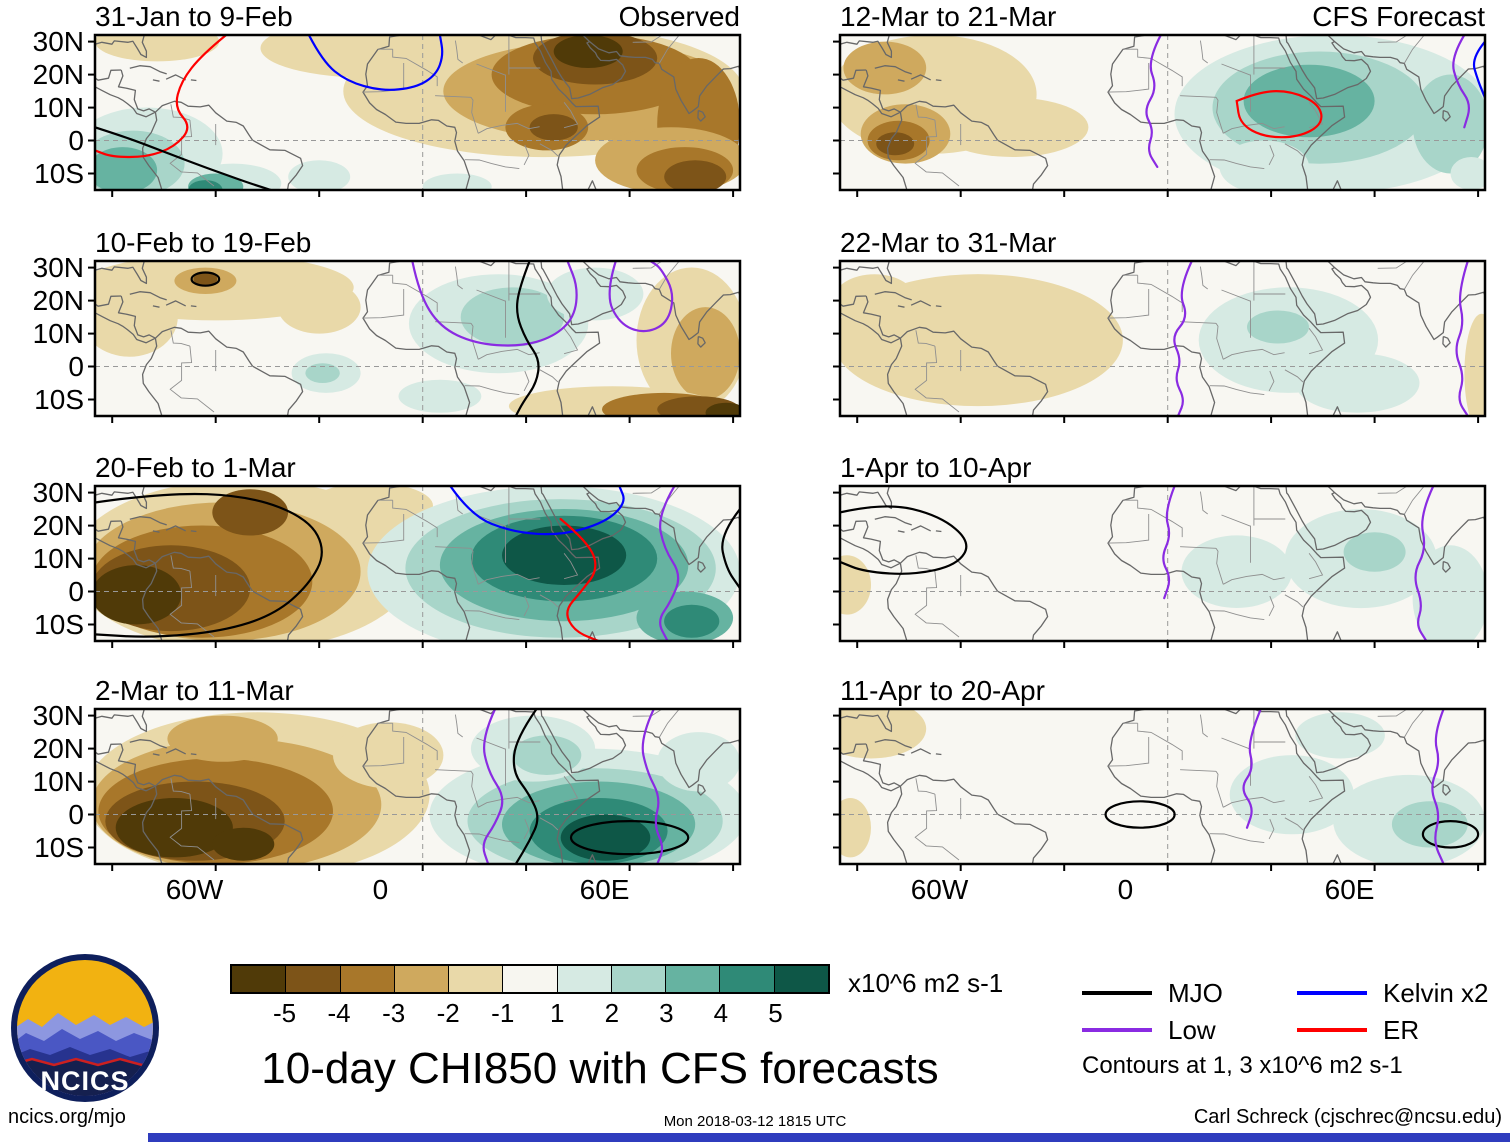  I want to click on ncics-logo: NCICS, so click(85, 1028).